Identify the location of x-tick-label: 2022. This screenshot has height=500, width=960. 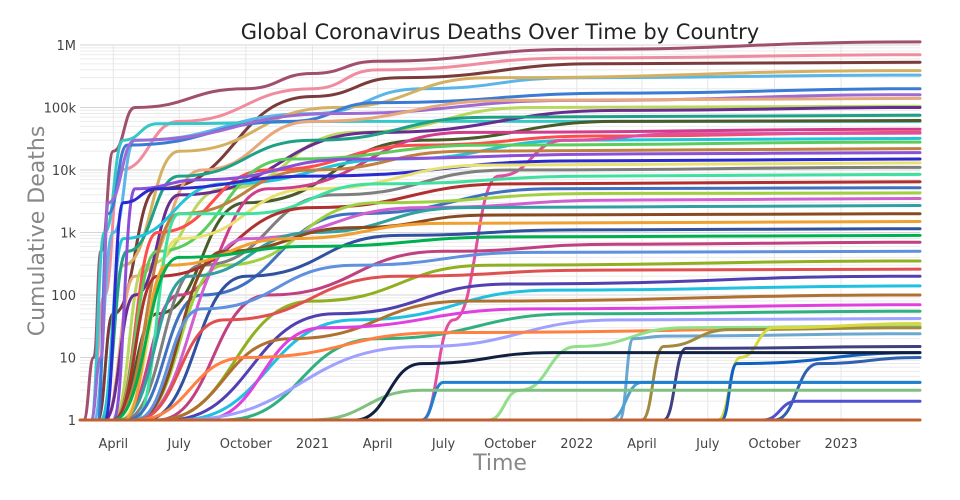
(576, 444).